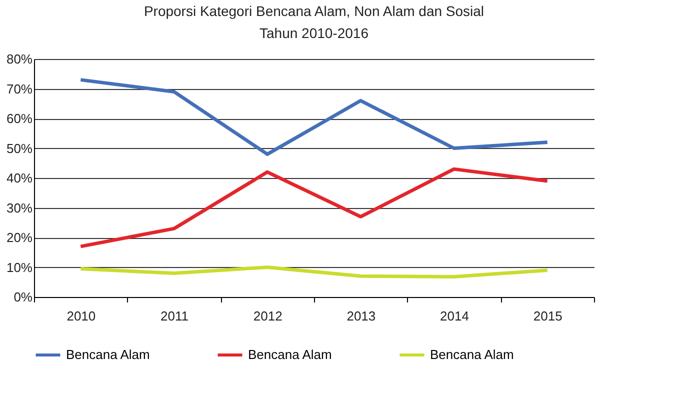 This screenshot has height=402, width=696. What do you see at coordinates (454, 316) in the screenshot?
I see `x-tick-label: 2014` at bounding box center [454, 316].